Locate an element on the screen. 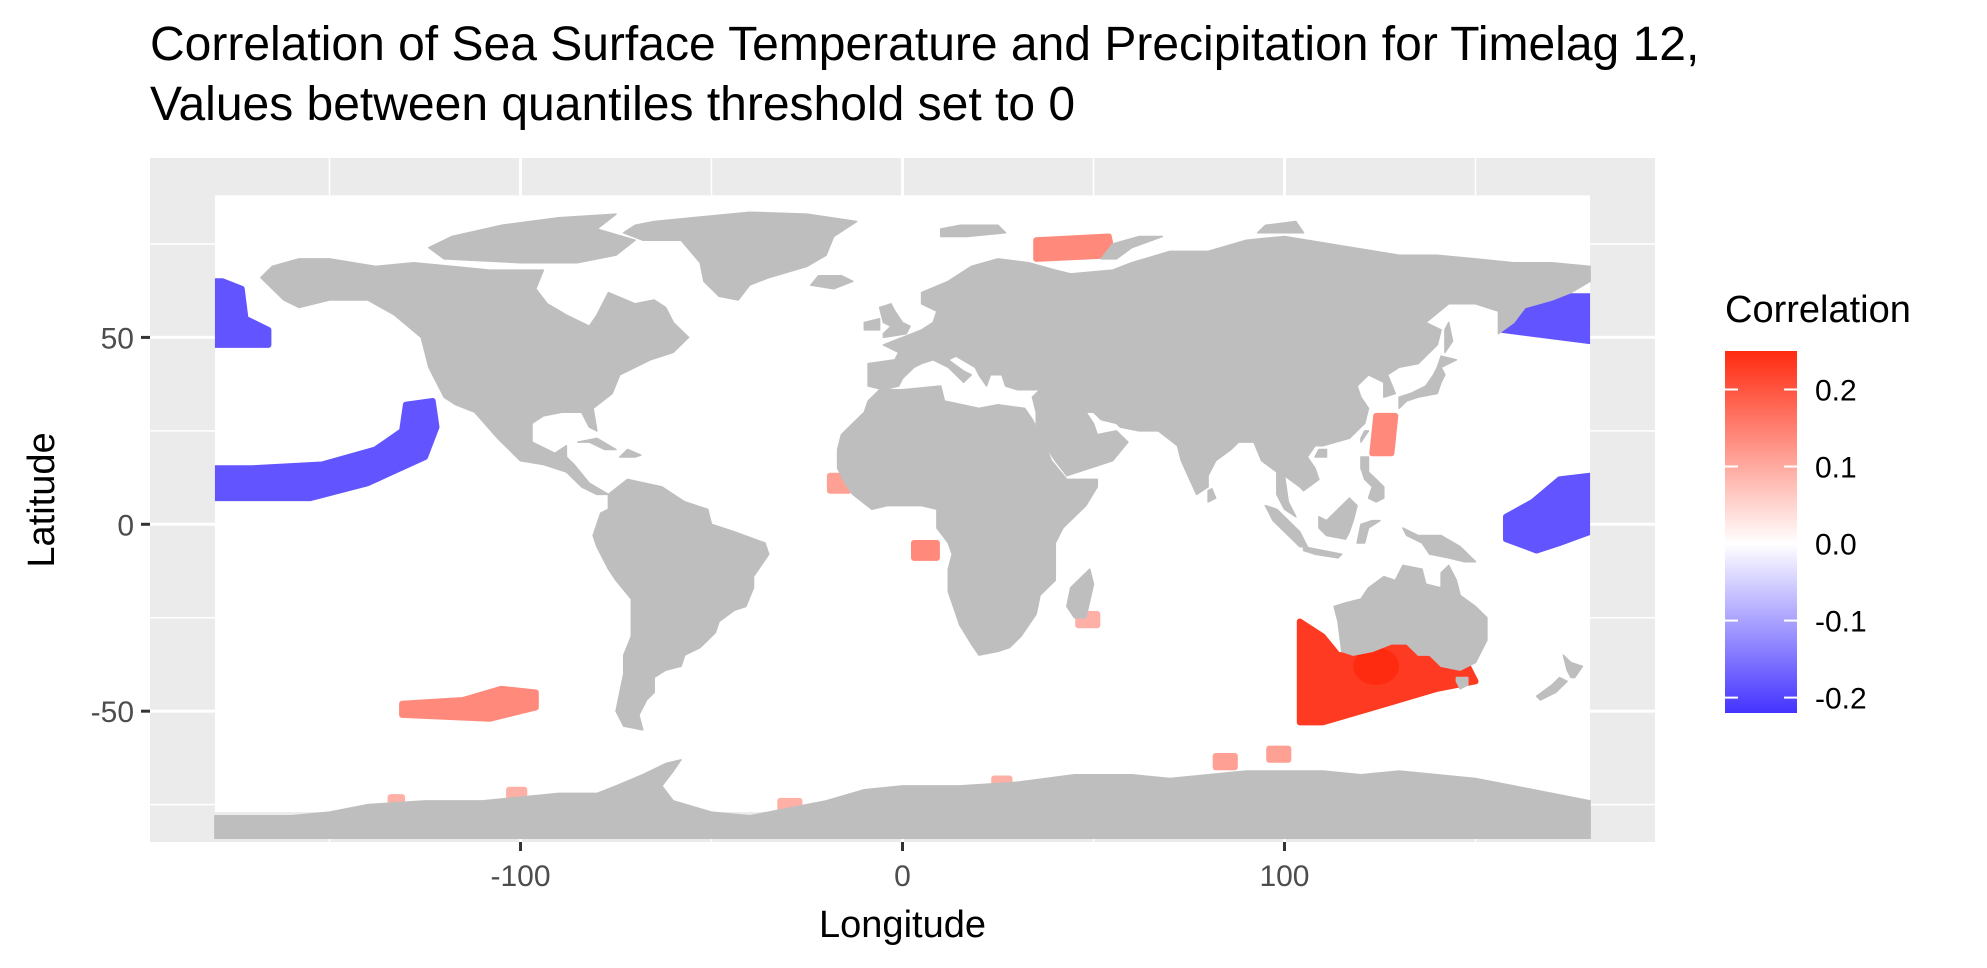  legend-tick-label: -0.1 is located at coordinates (1841, 622).